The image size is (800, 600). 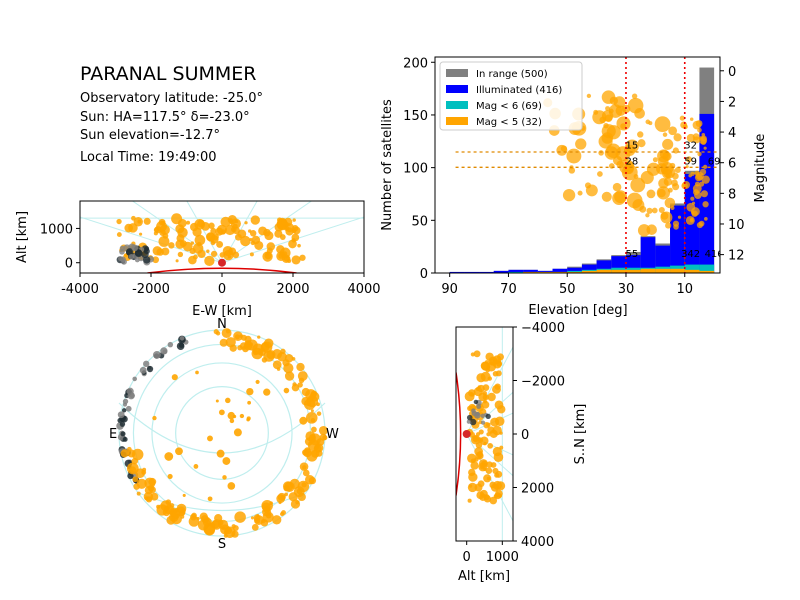 I want to click on histogram-y2tick-label: 8, so click(x=732, y=194).